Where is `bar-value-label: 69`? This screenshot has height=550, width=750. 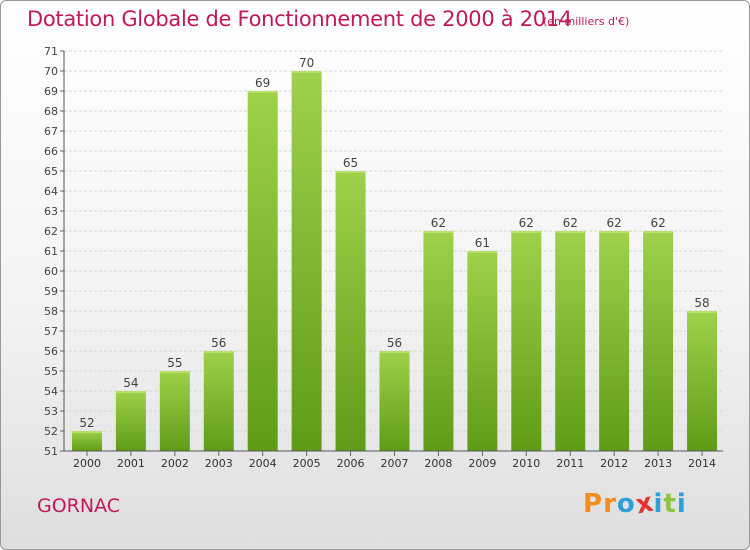 bar-value-label: 69 is located at coordinates (262, 83).